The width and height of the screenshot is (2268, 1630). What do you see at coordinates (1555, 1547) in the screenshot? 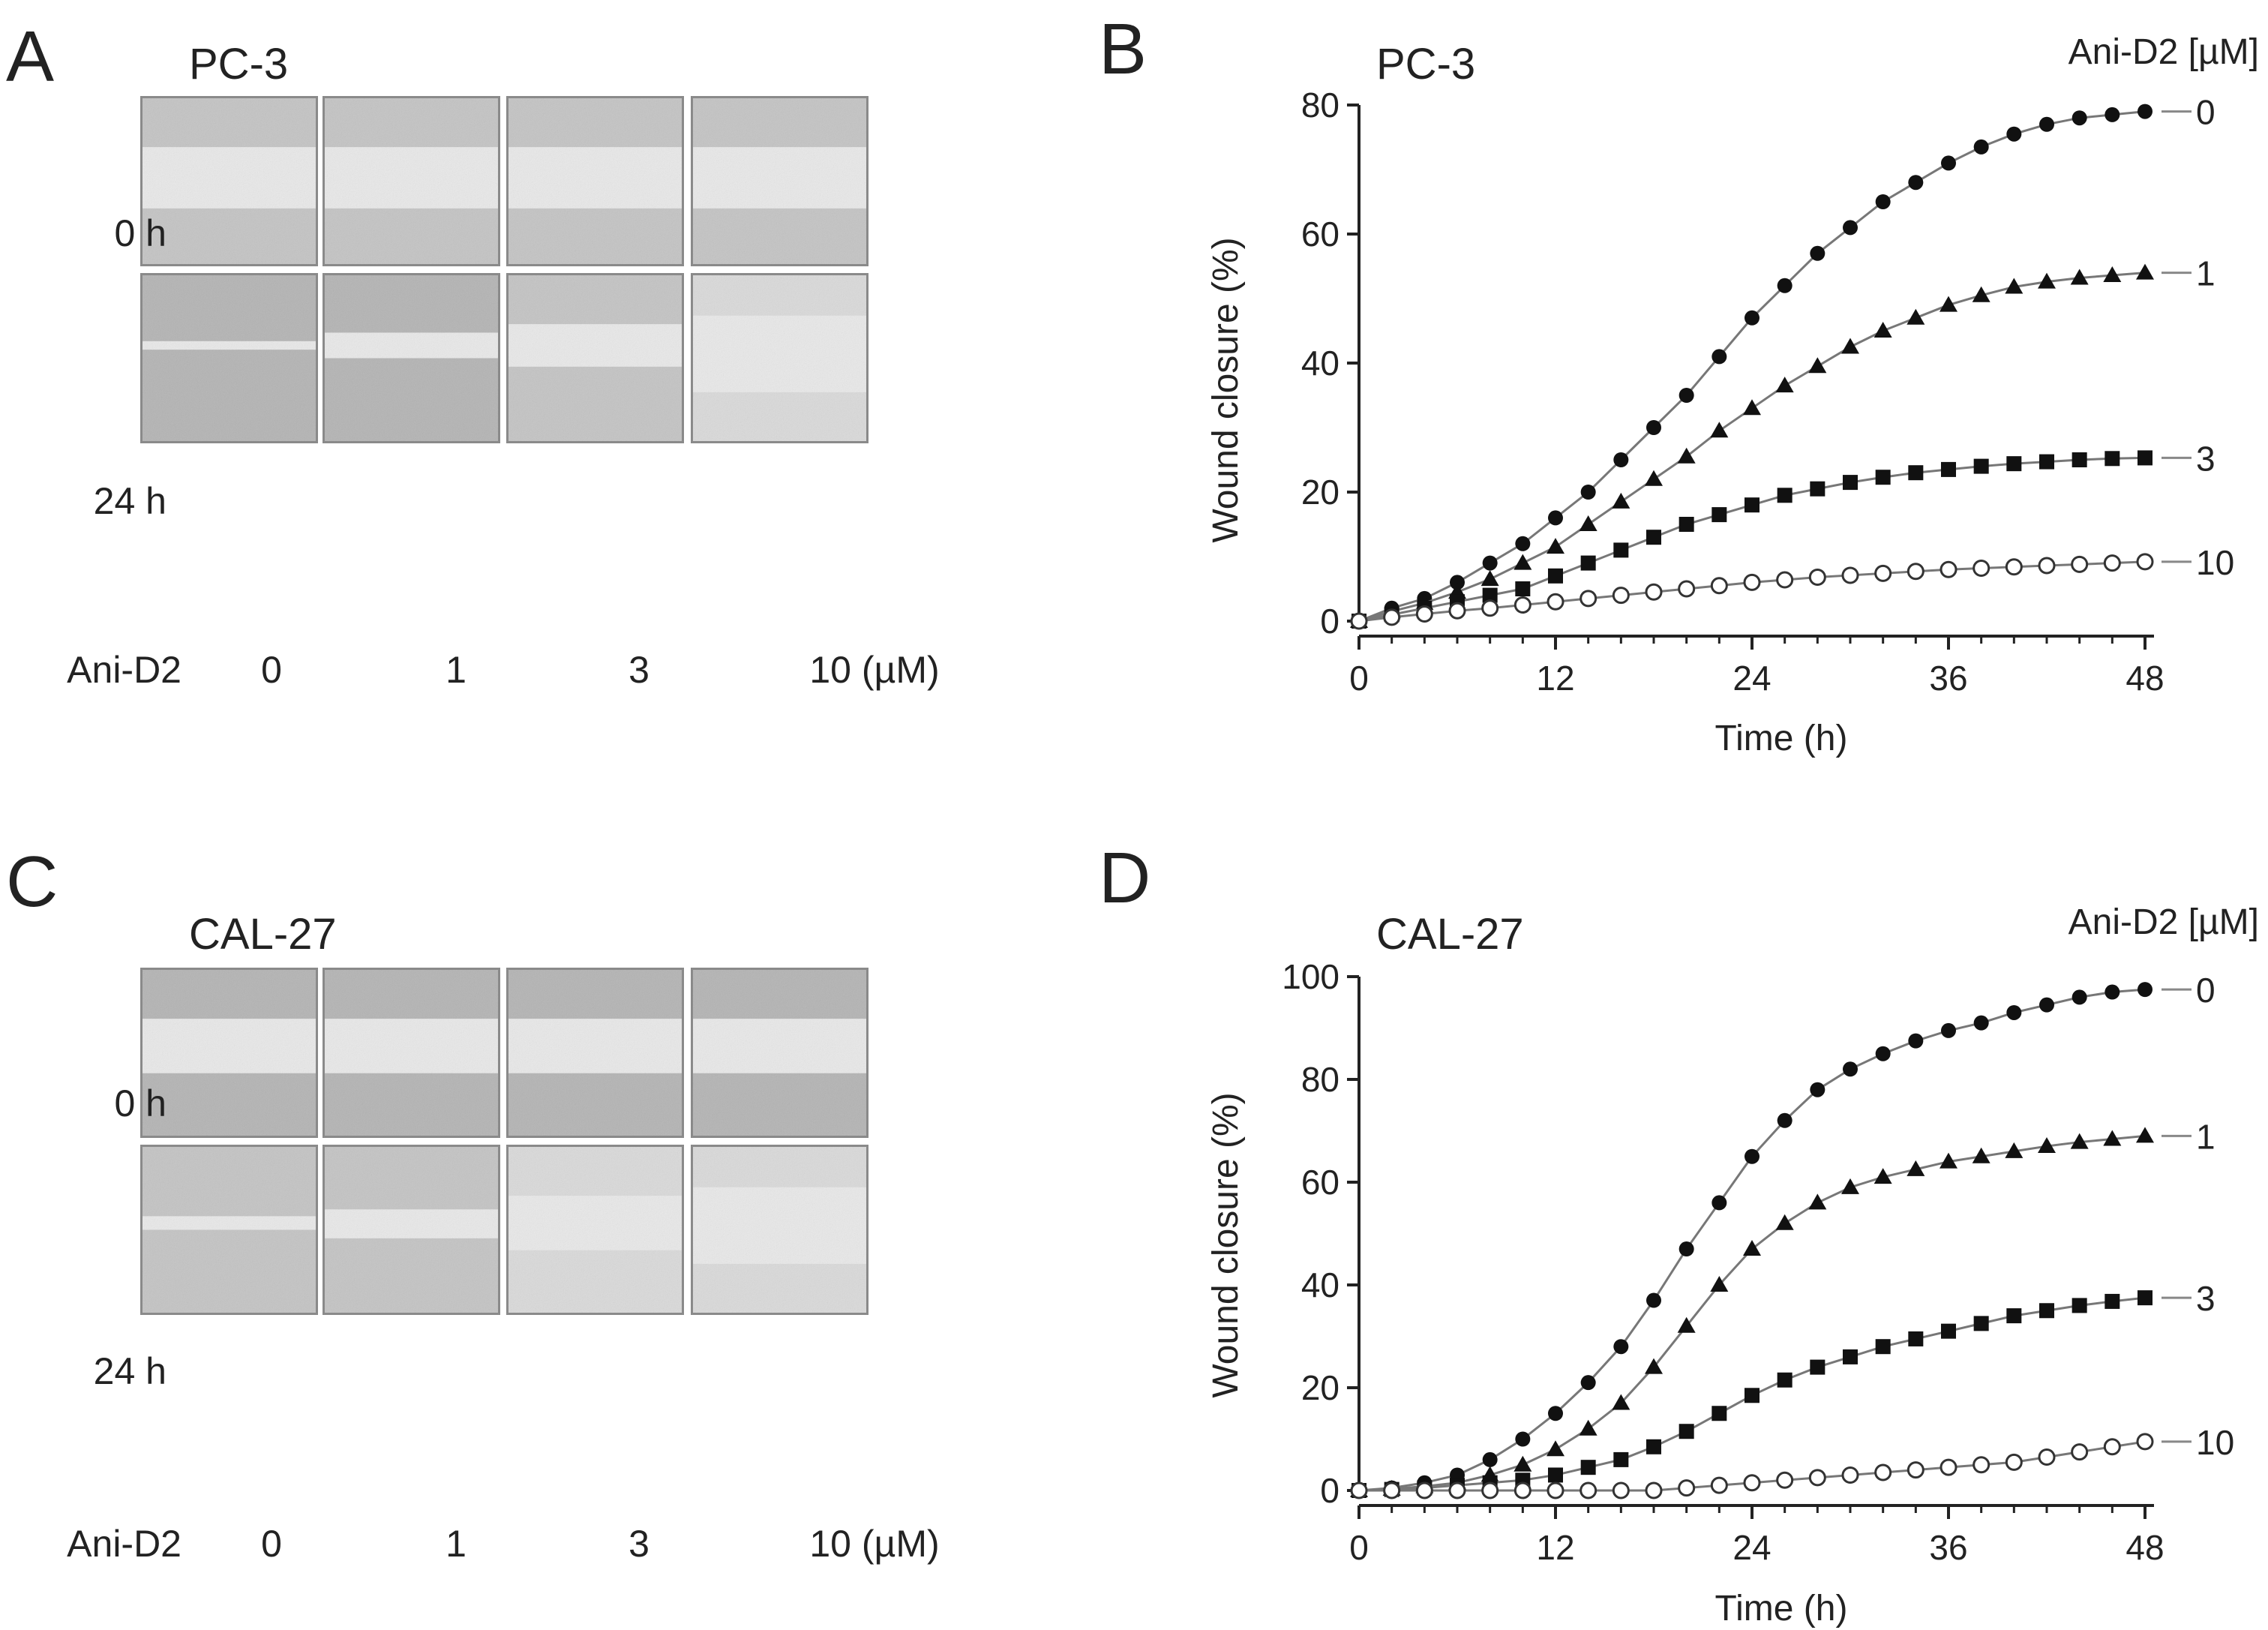
I see `x-tick-label: 12` at bounding box center [1555, 1547].